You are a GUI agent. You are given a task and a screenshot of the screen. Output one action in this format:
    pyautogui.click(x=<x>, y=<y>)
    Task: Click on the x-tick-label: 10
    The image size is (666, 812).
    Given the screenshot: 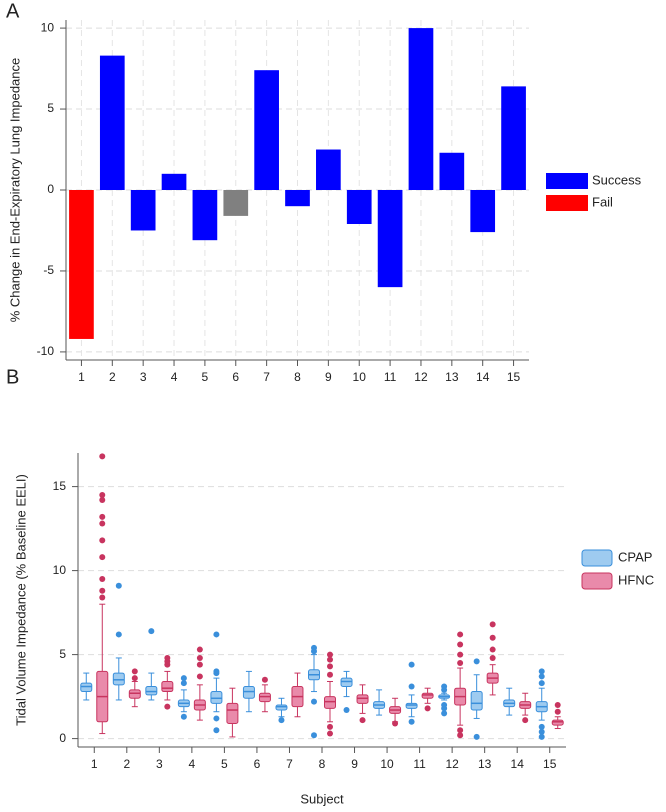 What is the action you would take?
    pyautogui.click(x=387, y=764)
    